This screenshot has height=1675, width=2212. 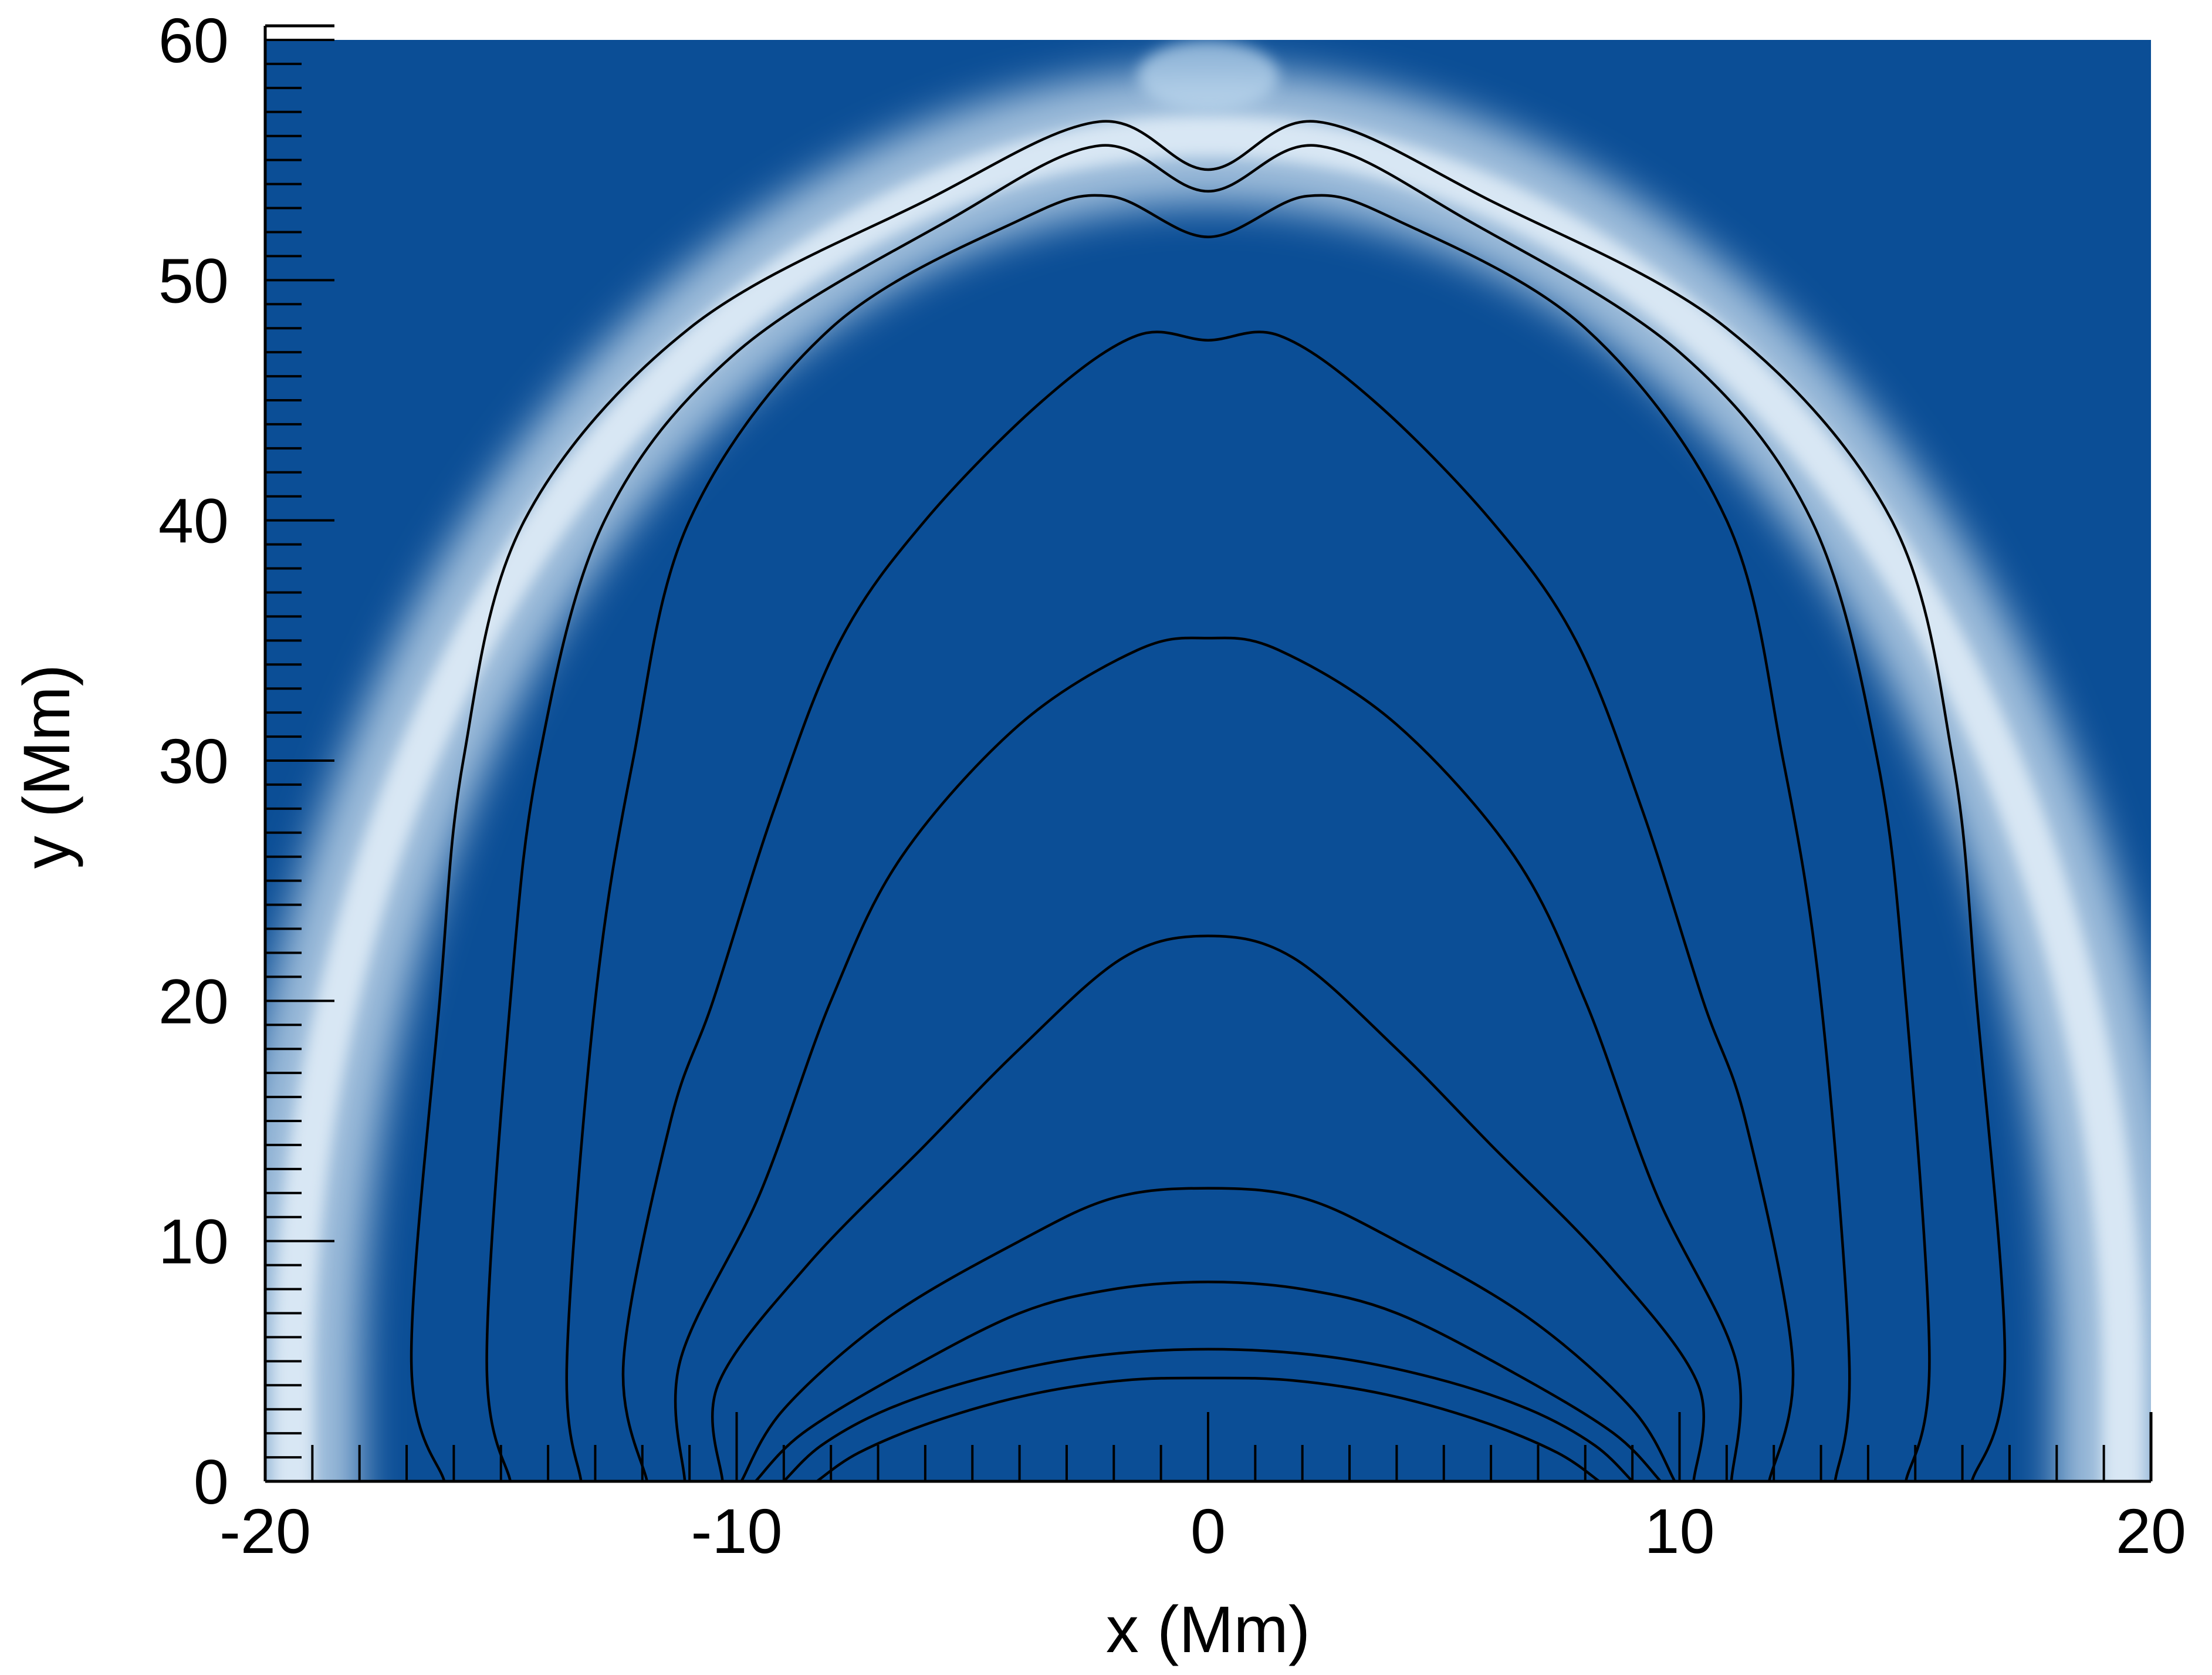 What do you see at coordinates (1679, 1530) in the screenshot?
I see `x-tick-label-10: 10` at bounding box center [1679, 1530].